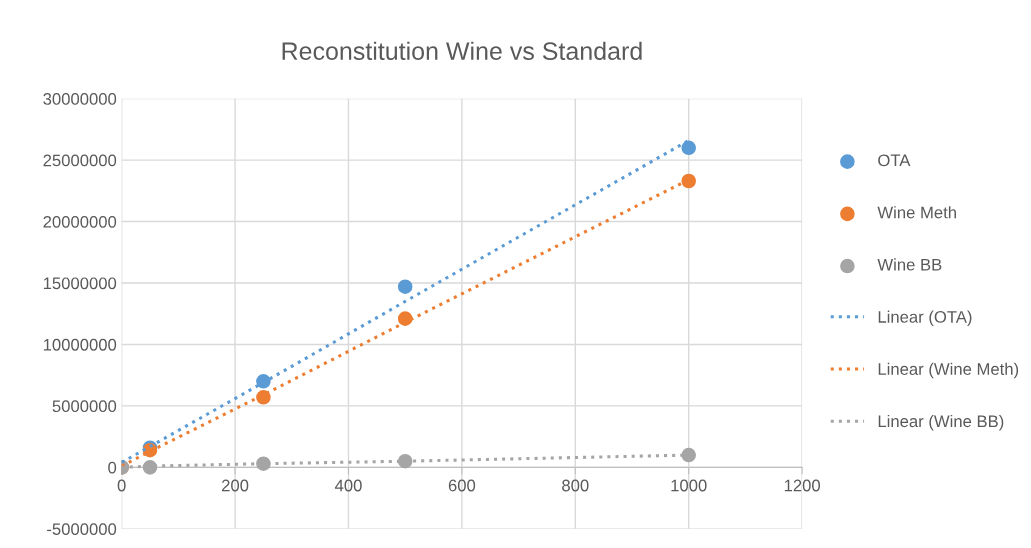 The width and height of the screenshot is (1031, 548). I want to click on y-tick-label: -5000000, so click(82, 529).